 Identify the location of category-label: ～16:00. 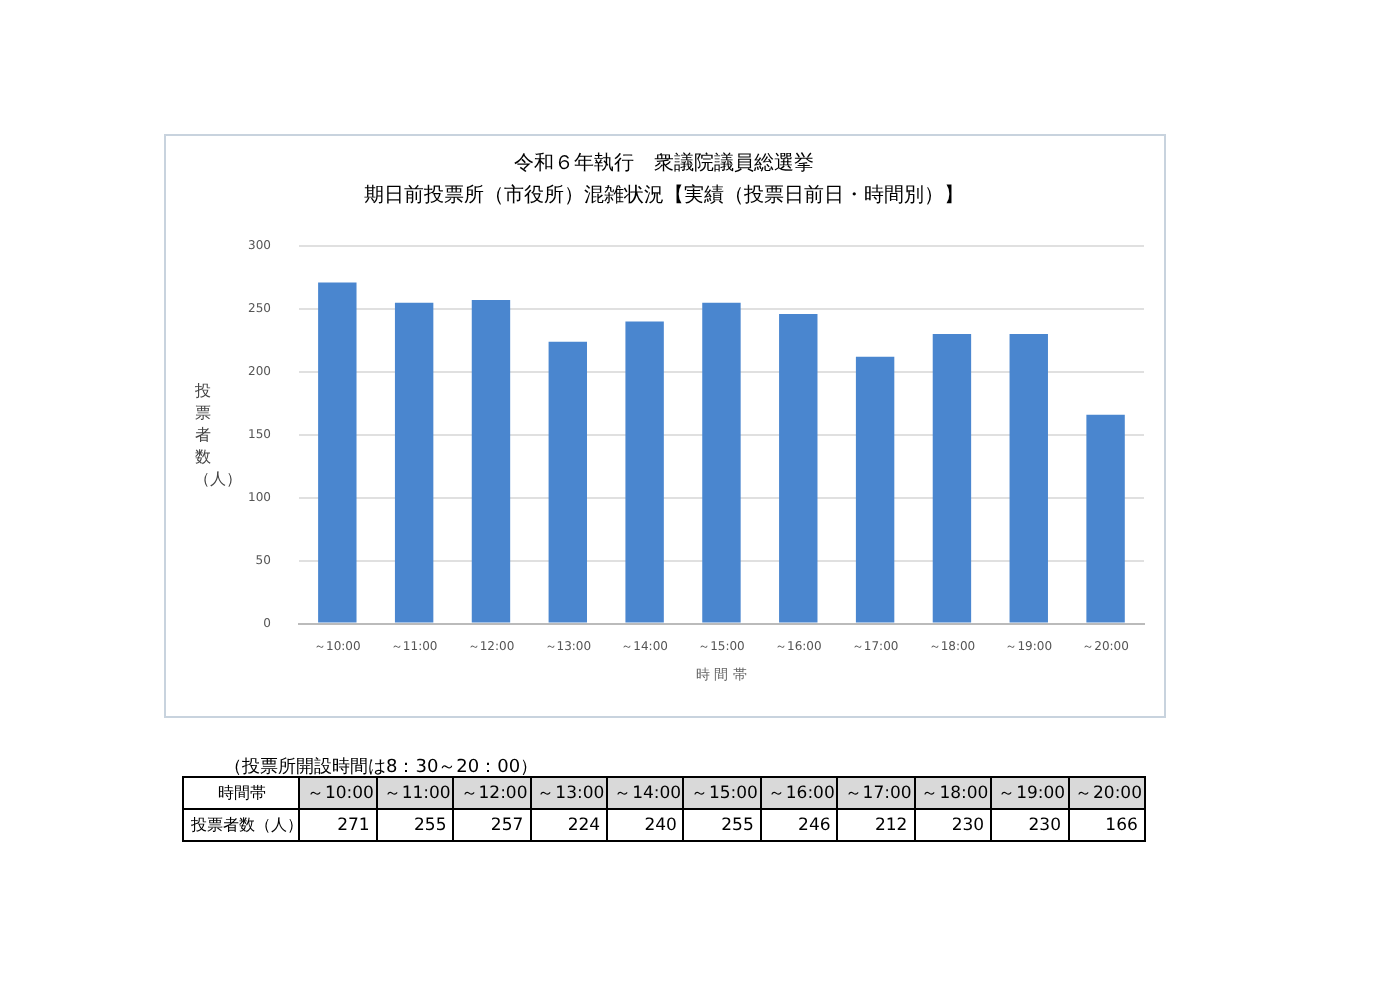
(801, 793).